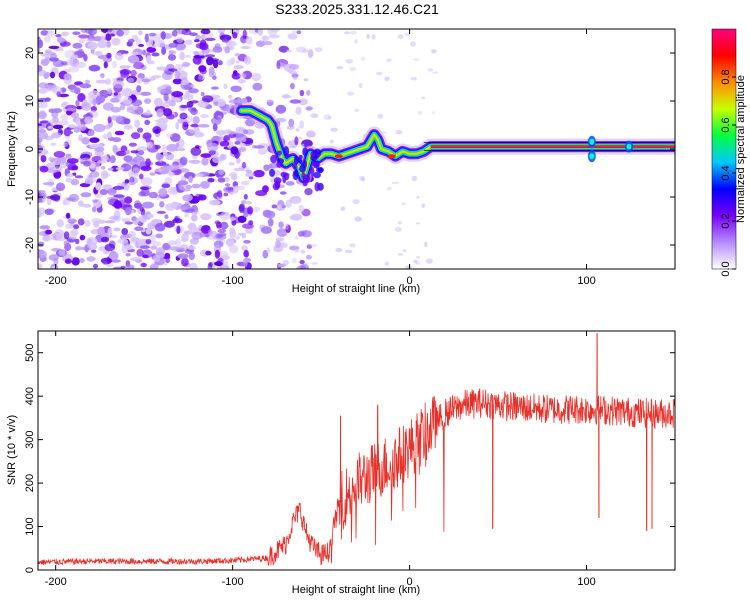 The image size is (750, 605). What do you see at coordinates (726, 220) in the screenshot?
I see `colorbar-tick-label: 0.2` at bounding box center [726, 220].